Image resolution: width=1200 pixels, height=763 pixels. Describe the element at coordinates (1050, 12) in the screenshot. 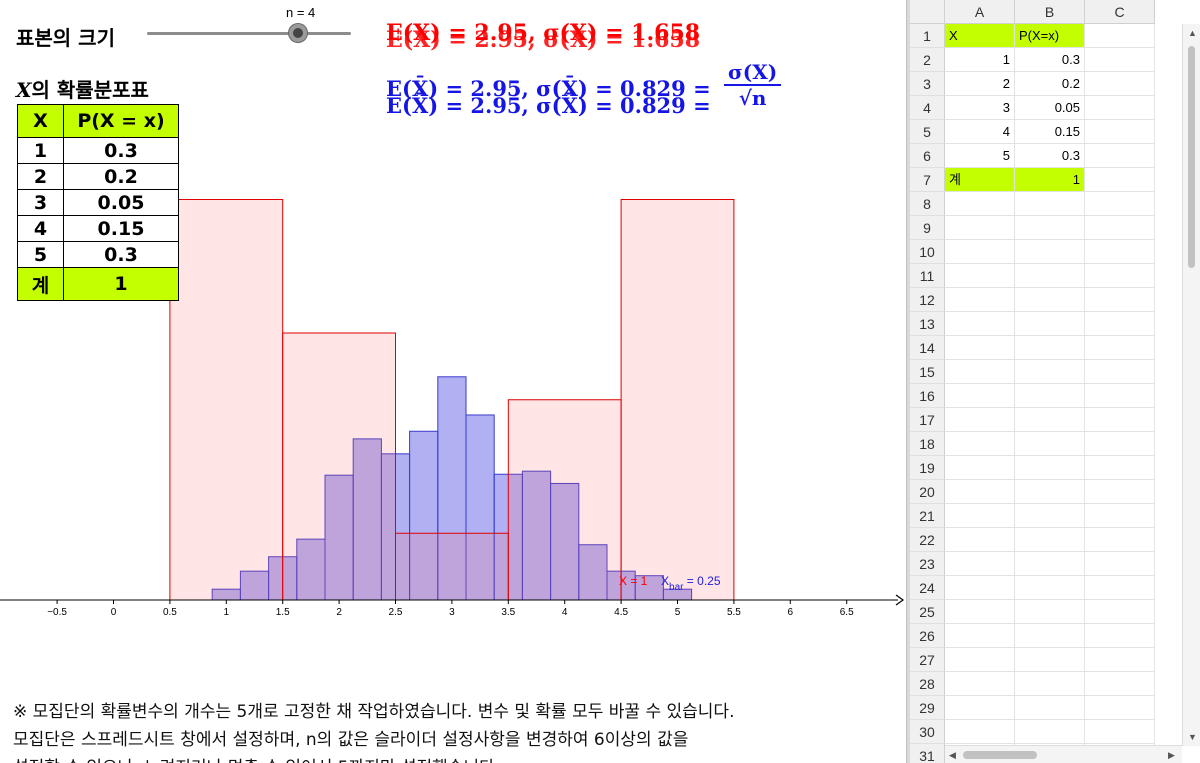

I see `column-header-b: B` at that location.